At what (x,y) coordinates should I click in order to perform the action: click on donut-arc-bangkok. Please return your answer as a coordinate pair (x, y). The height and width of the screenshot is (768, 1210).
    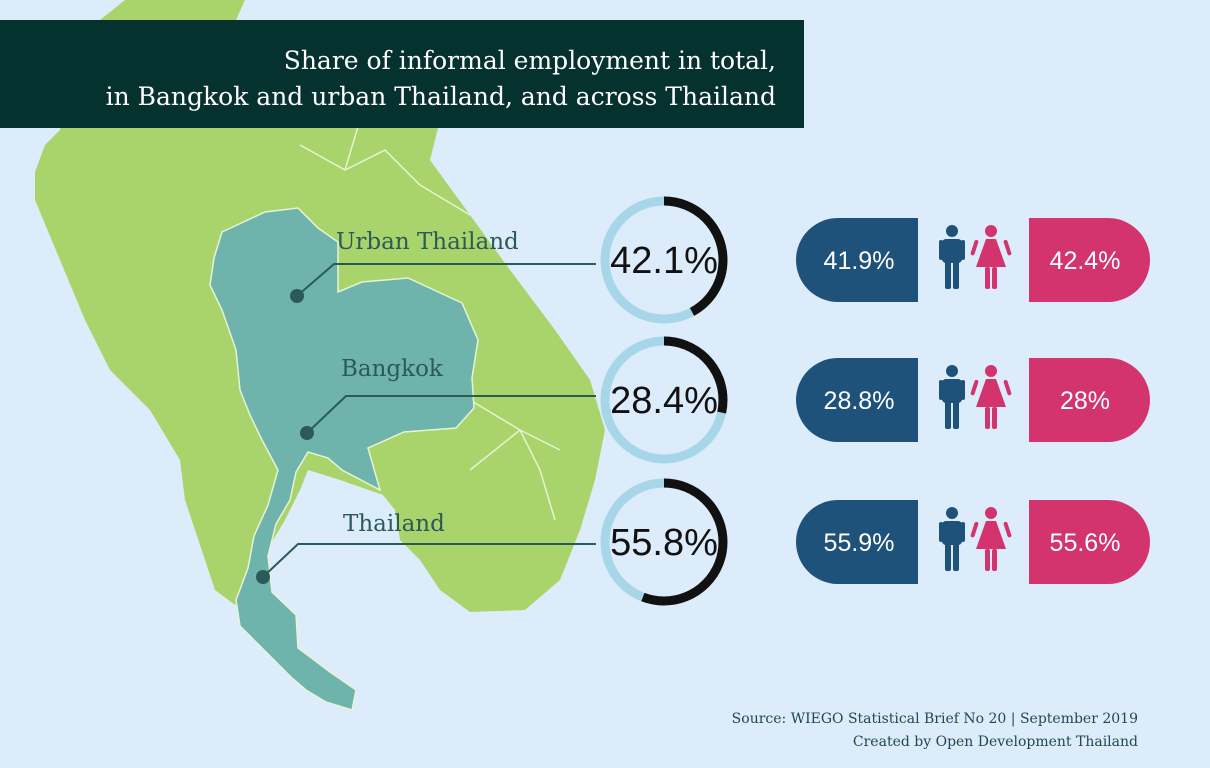
    Looking at the image, I should click on (664, 400).